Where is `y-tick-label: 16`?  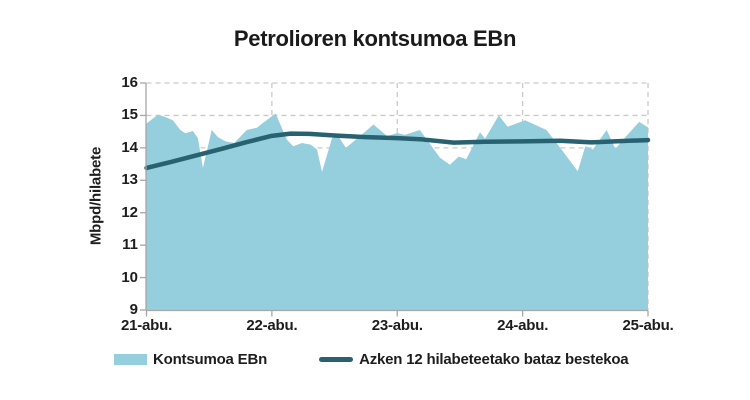
y-tick-label: 16 is located at coordinates (129, 82).